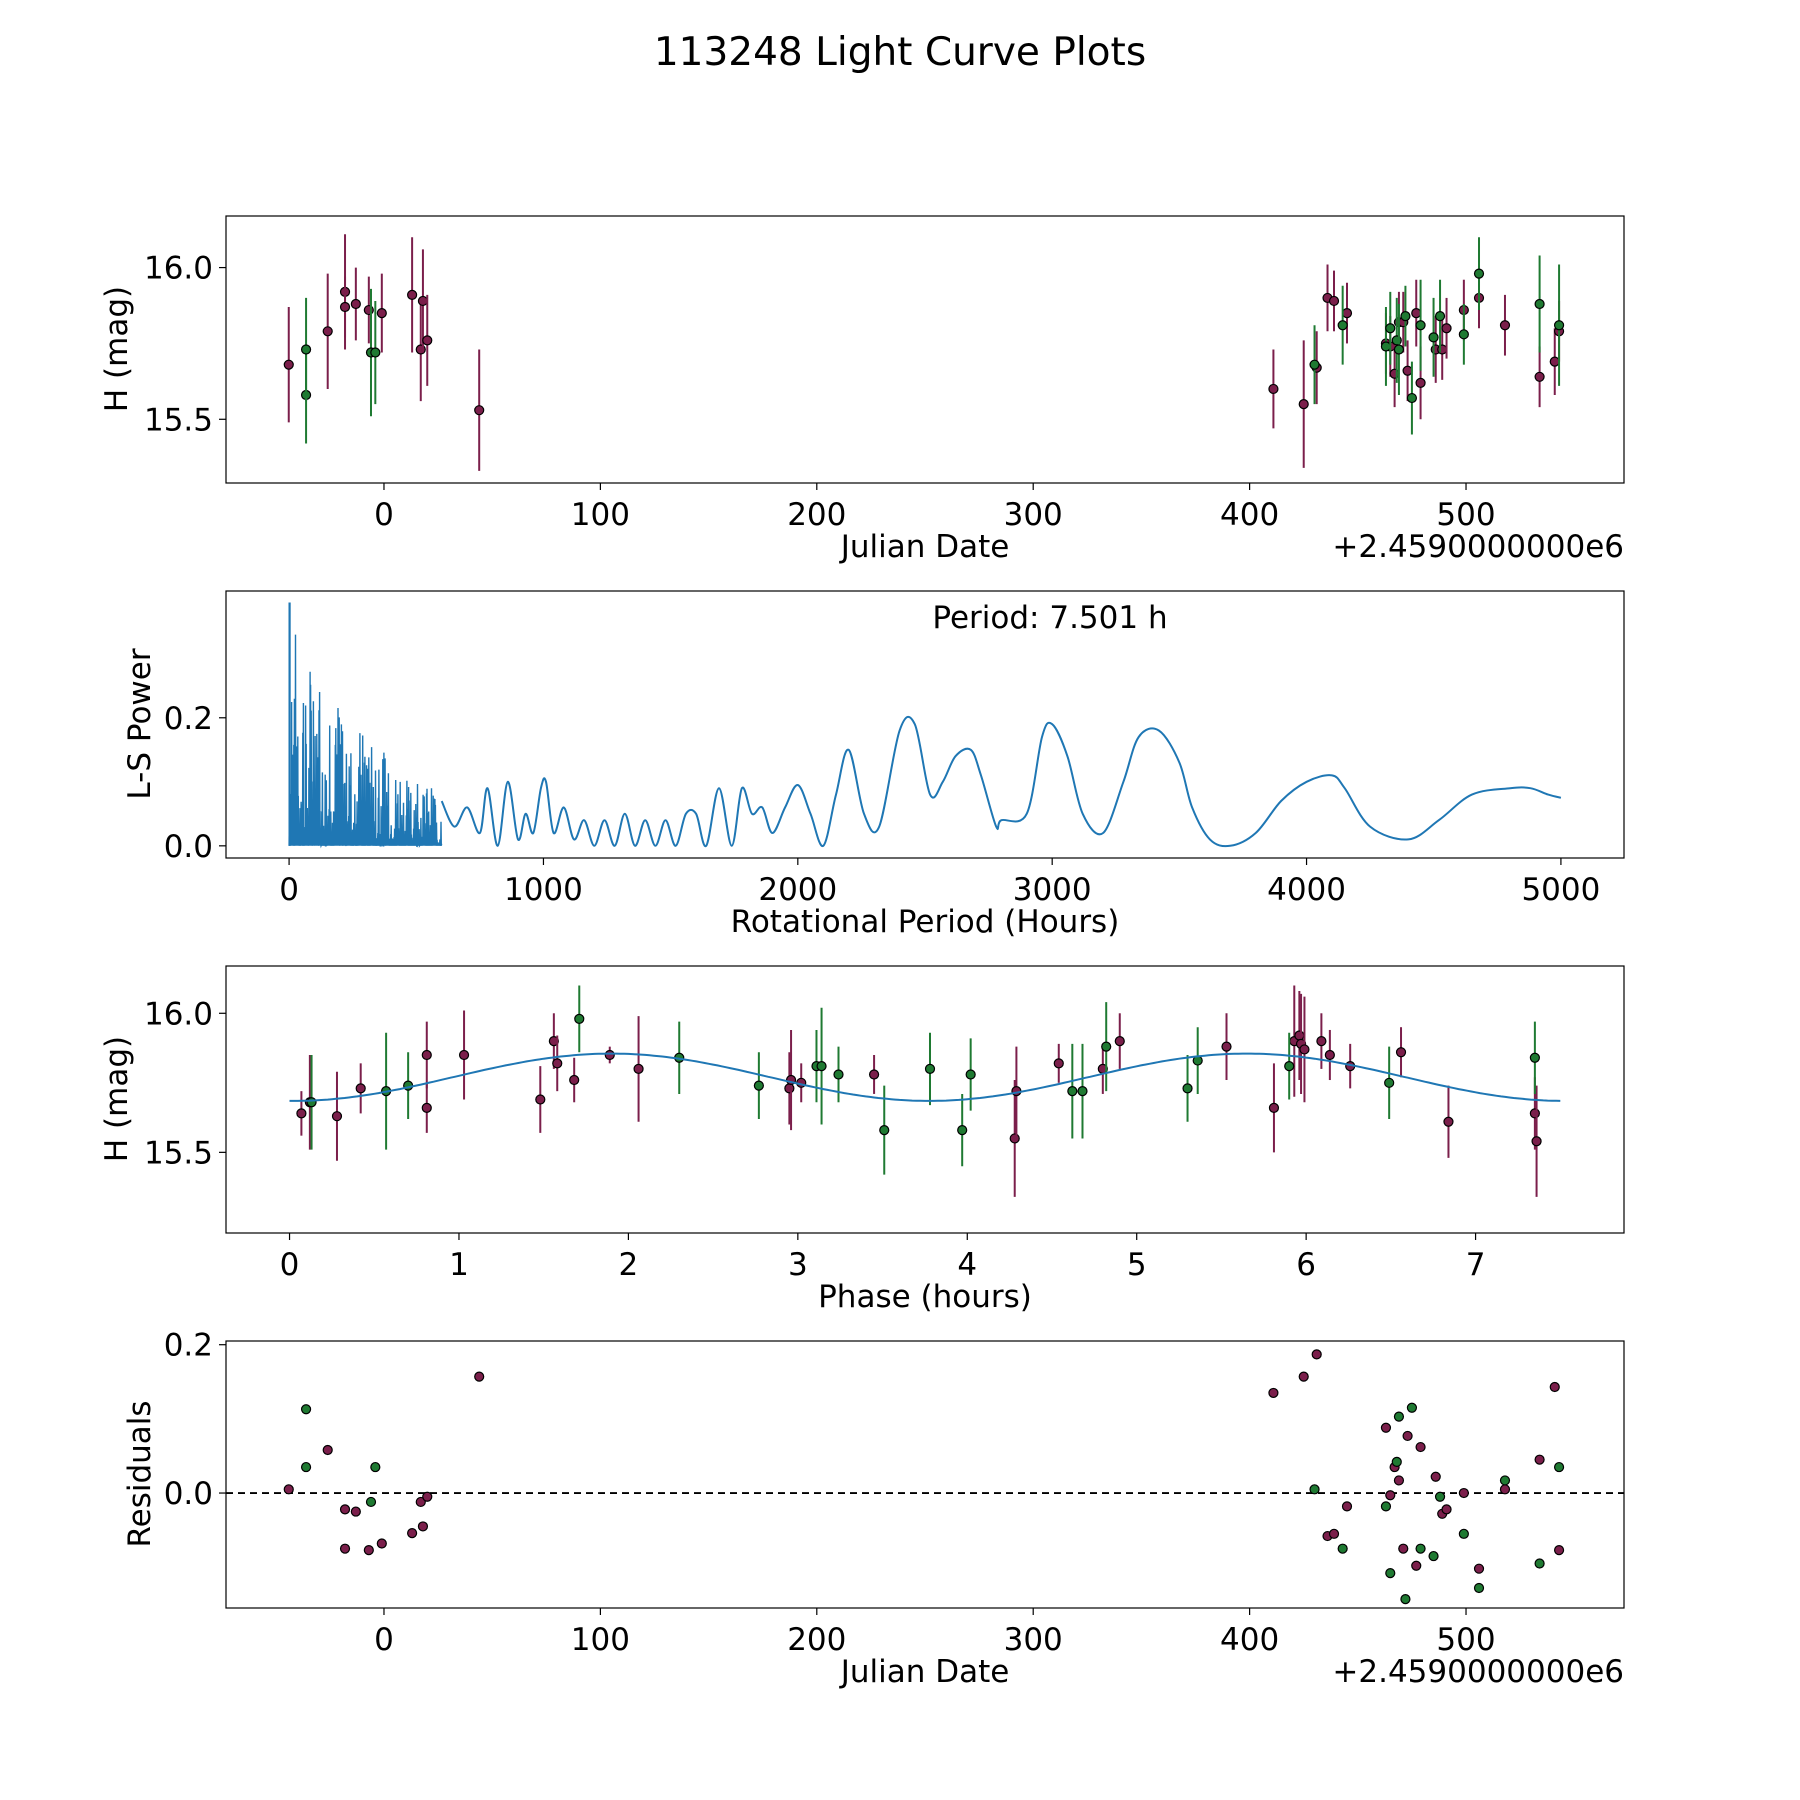 This screenshot has width=1800, height=1800. I want to click on p2-grid-ticks: 0 1000 2000 3000 4000 5000 0.0 0.2, so click(882, 804).